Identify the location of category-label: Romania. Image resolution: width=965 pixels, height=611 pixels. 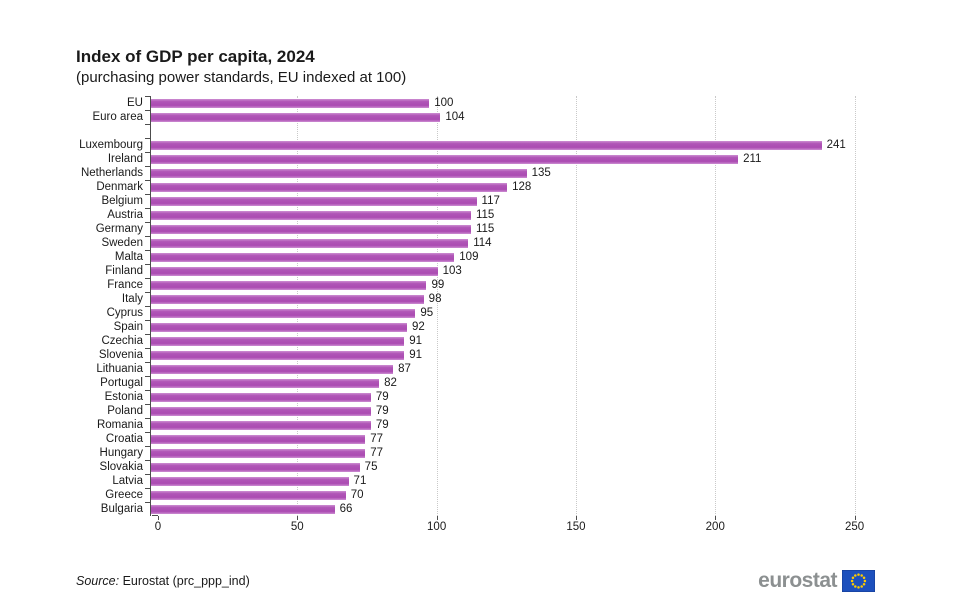
(119, 425).